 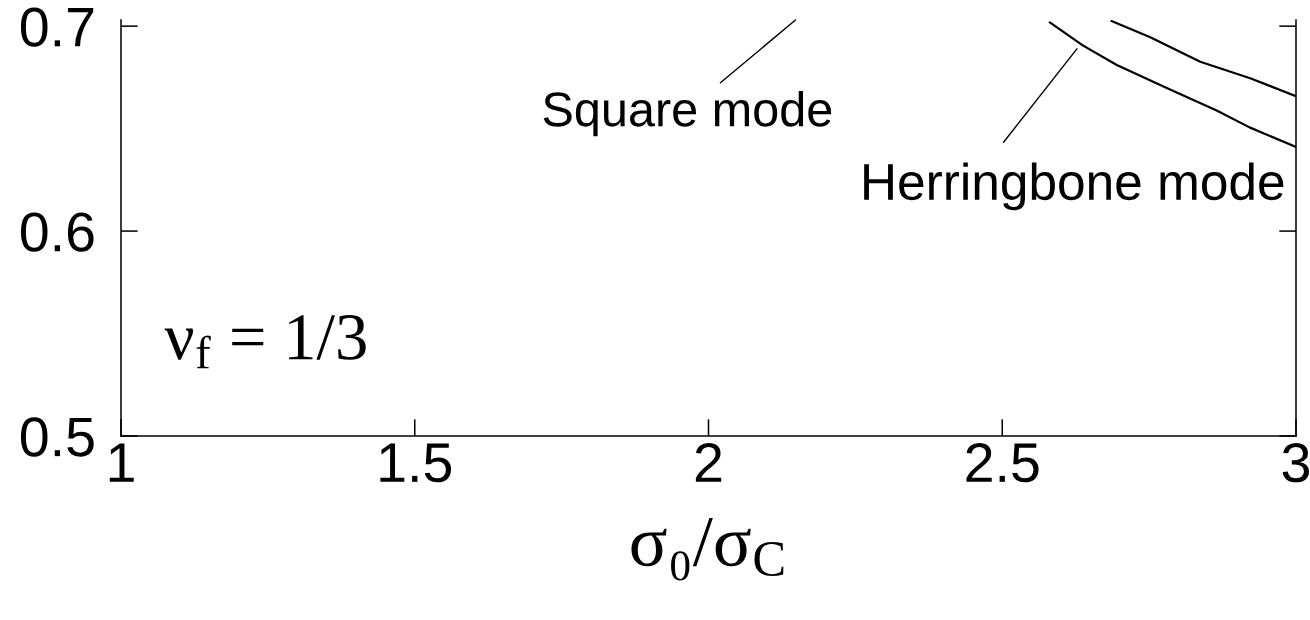 What do you see at coordinates (265, 342) in the screenshot?
I see `annotation: ν$_{f}$ = 1/3` at bounding box center [265, 342].